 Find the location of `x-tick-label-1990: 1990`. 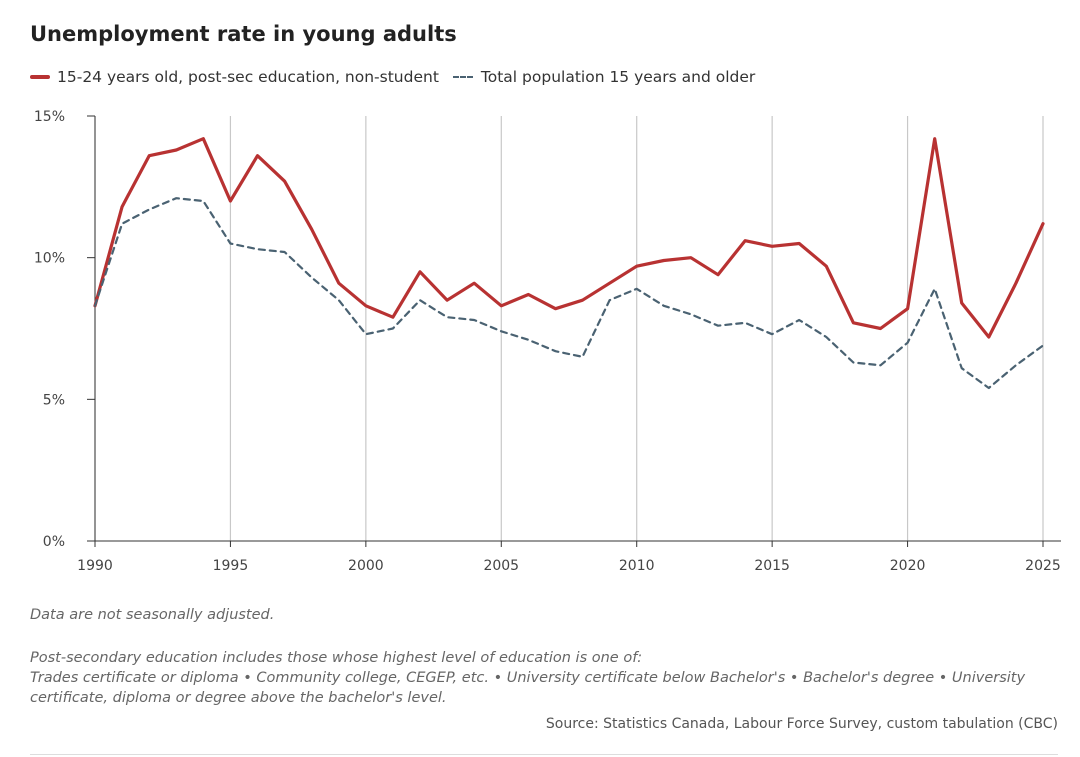

x-tick-label-1990: 1990 is located at coordinates (95, 566).